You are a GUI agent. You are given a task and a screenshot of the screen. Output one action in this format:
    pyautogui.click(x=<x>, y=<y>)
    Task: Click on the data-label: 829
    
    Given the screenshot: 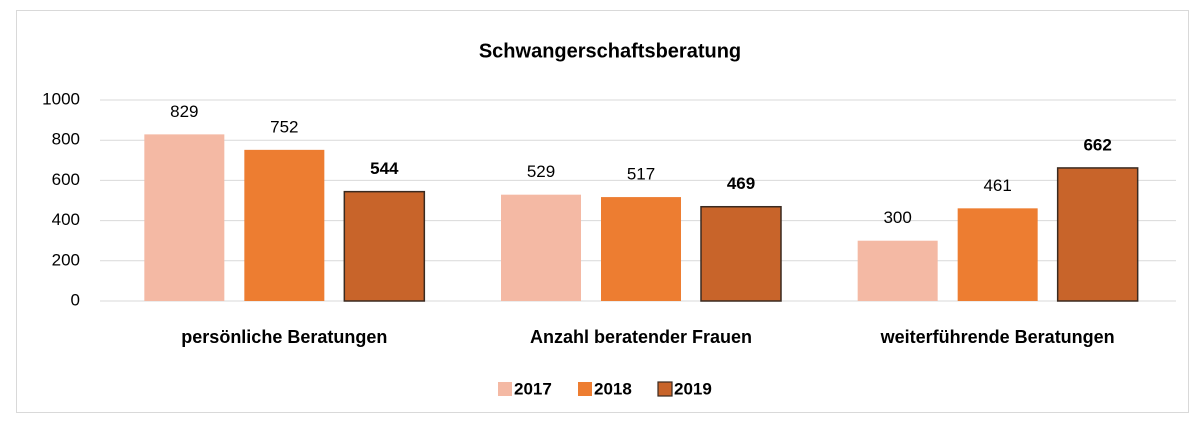 What is the action you would take?
    pyautogui.click(x=184, y=111)
    